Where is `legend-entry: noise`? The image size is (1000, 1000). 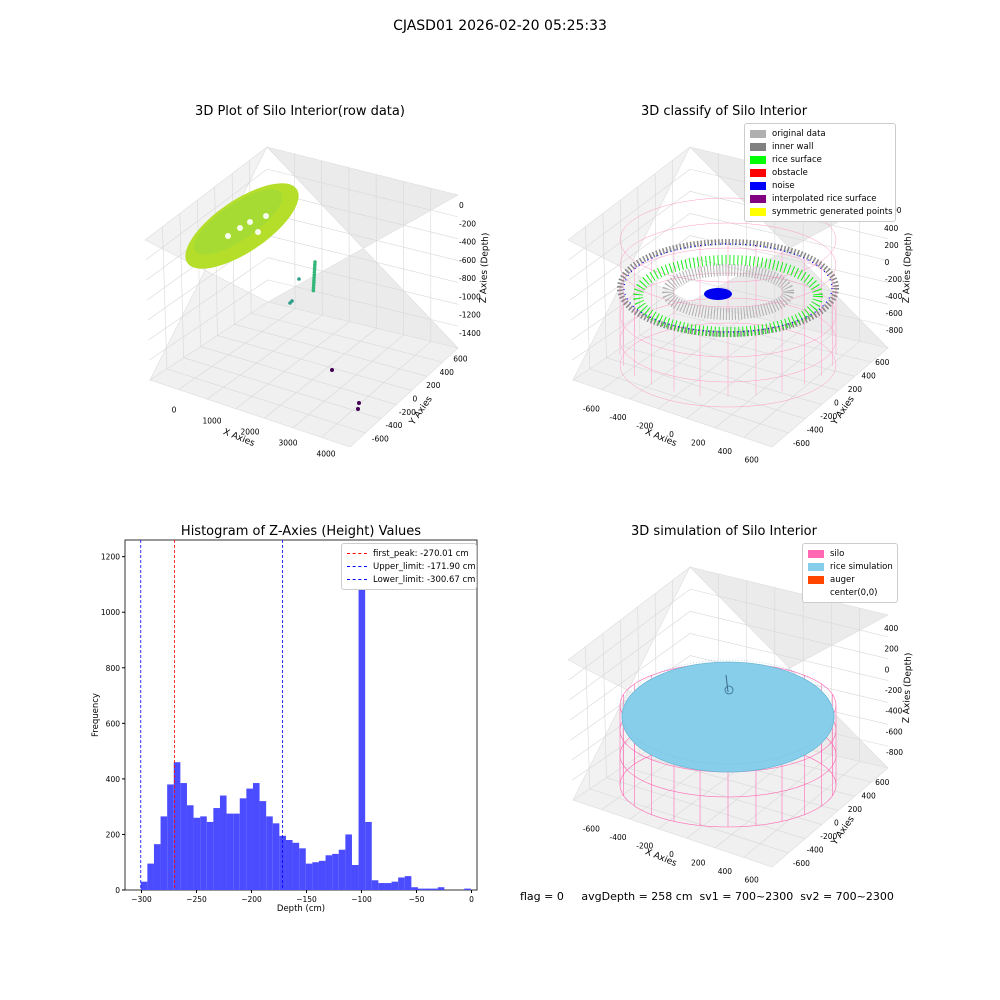
legend-entry: noise is located at coordinates (820, 185).